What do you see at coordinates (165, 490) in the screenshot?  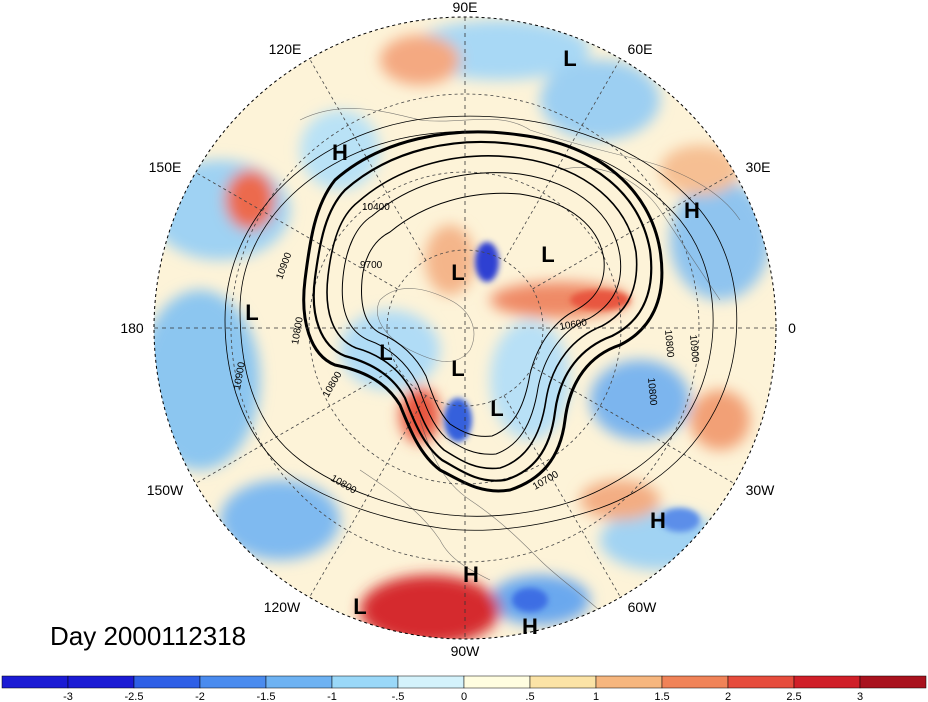 I see `lon-label-150w: 150W` at bounding box center [165, 490].